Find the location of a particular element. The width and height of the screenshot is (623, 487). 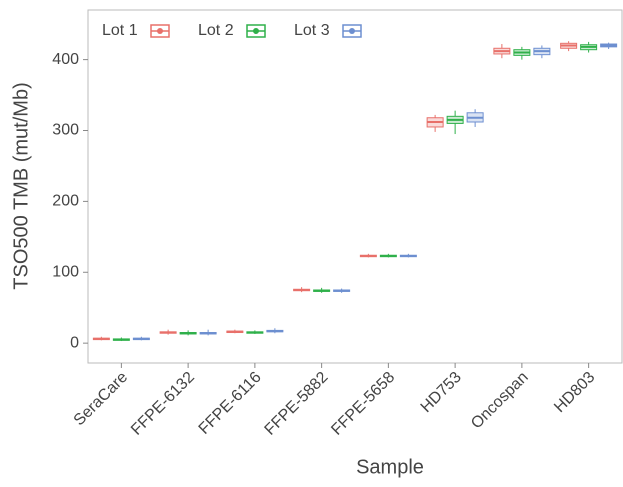

y-tick-label: 200 is located at coordinates (65, 201).